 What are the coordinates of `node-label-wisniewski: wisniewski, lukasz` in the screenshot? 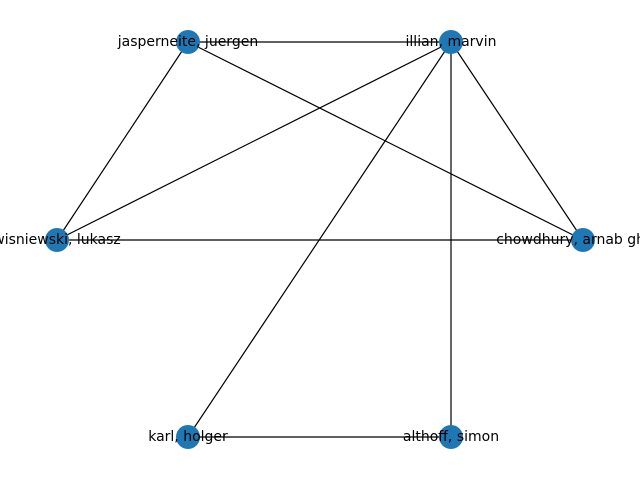 It's located at (60, 240).